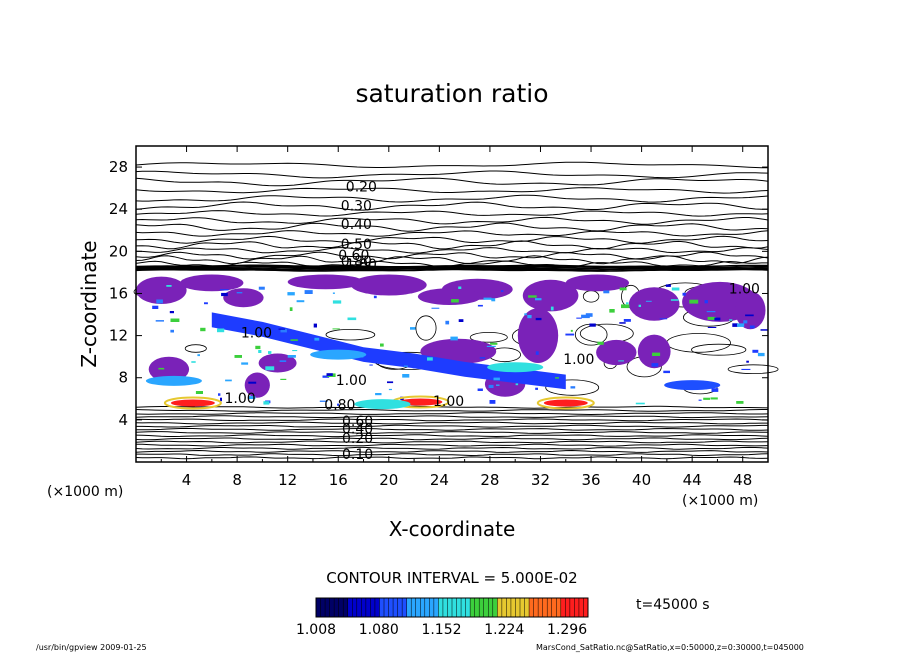  What do you see at coordinates (565, 403) in the screenshot?
I see `supersaturation-peak` at bounding box center [565, 403].